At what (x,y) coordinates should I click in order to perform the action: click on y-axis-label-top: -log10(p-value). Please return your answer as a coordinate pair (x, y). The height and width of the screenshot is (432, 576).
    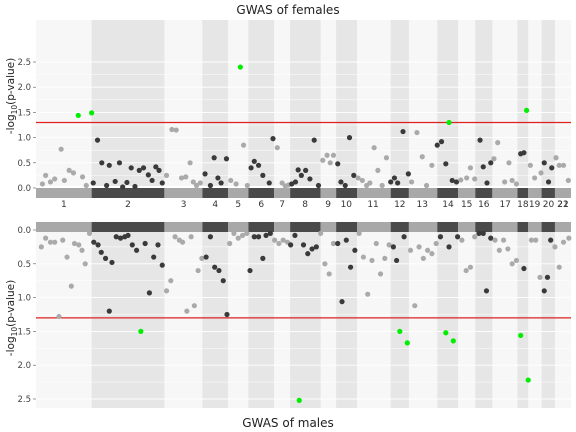
    Looking at the image, I should click on (12, 96).